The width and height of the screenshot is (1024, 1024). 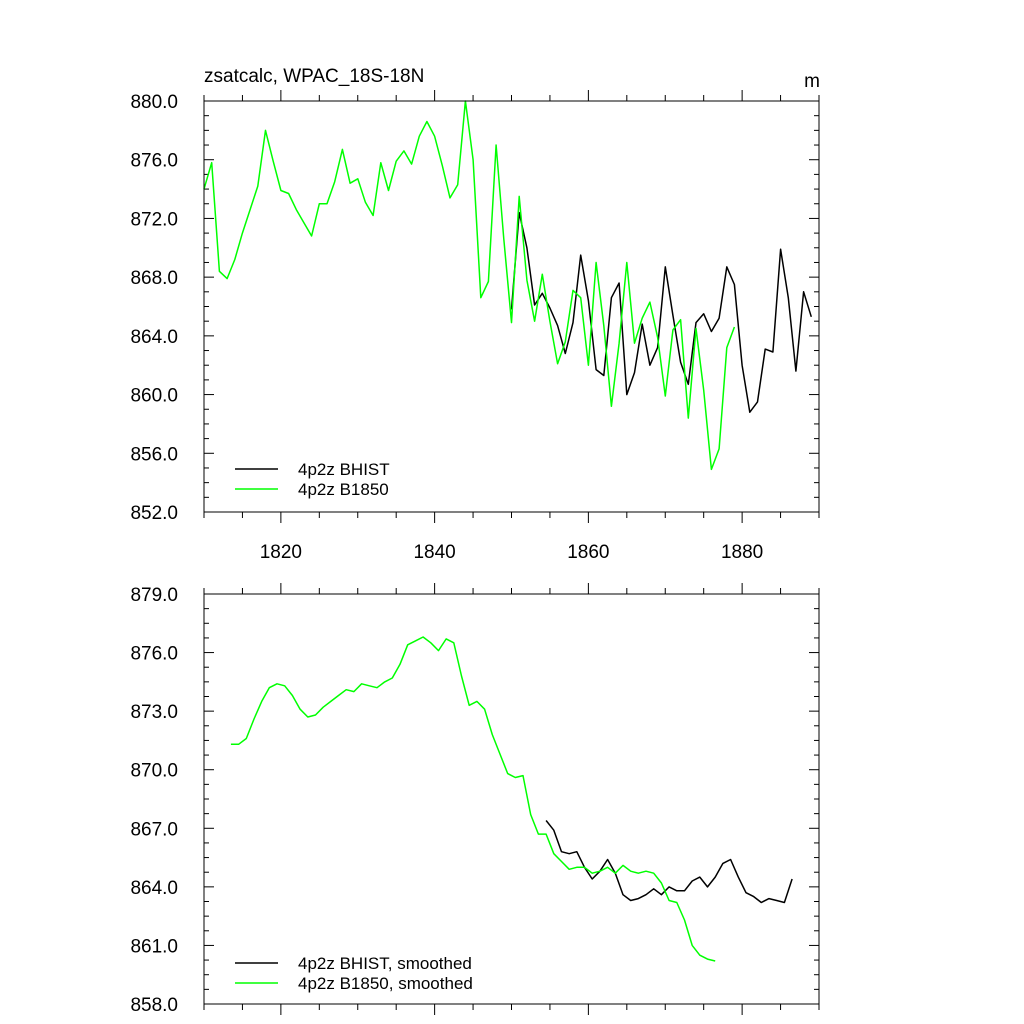 I want to click on top-ytick-label: 868.0, so click(x=154, y=278).